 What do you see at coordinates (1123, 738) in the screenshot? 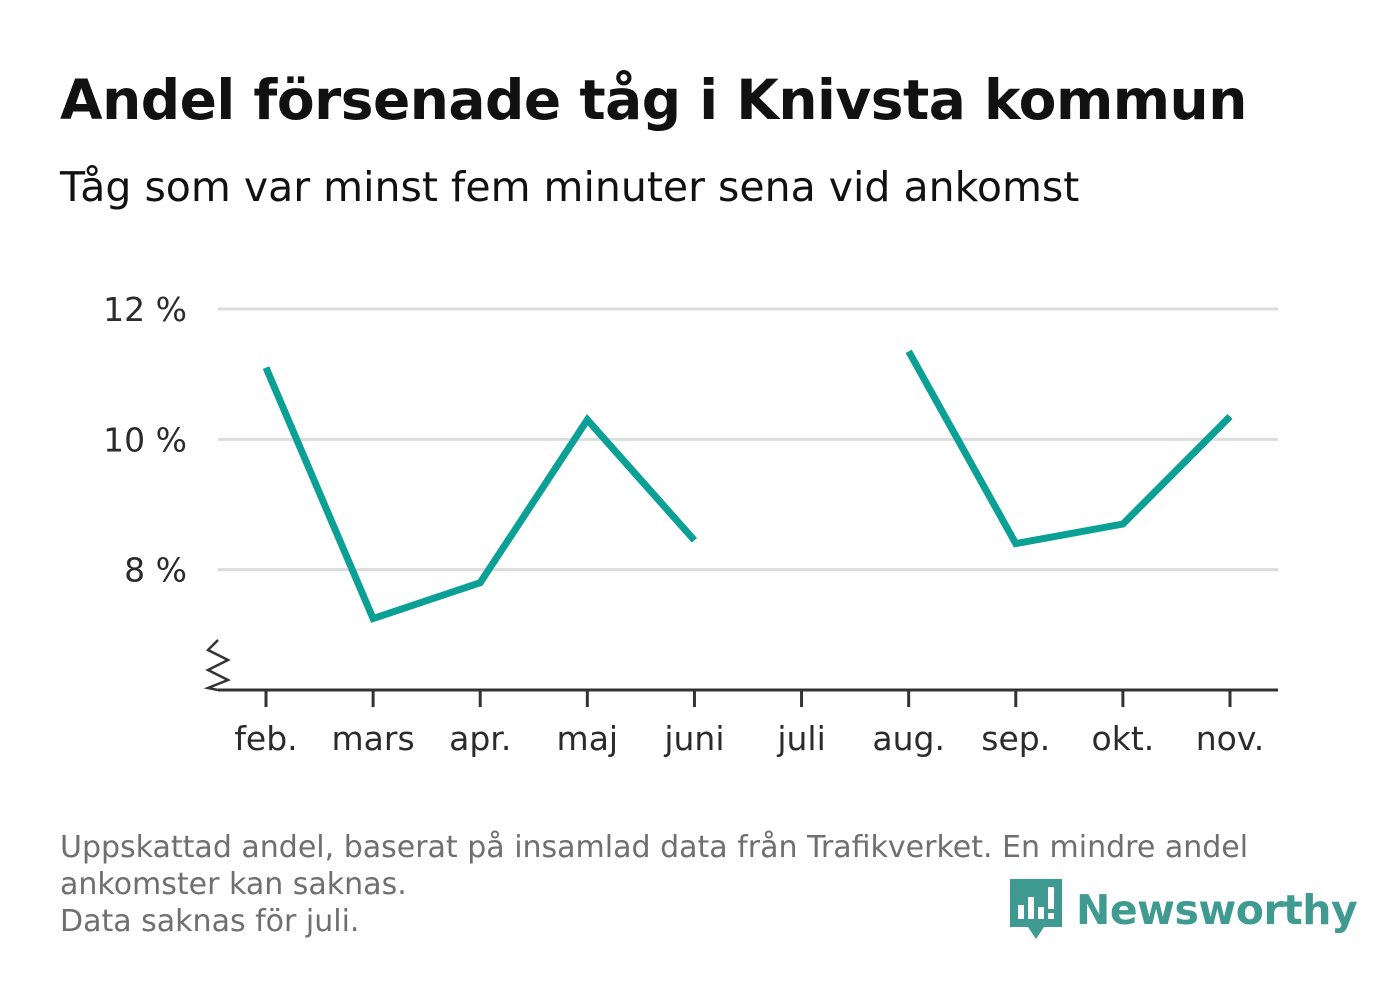
I see `x-tick-label: okt.` at bounding box center [1123, 738].